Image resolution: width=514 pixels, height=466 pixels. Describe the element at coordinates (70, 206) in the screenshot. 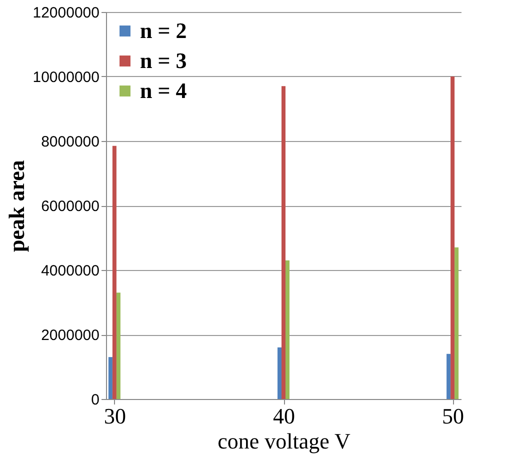

I see `y-tick-label: 6000000` at that location.